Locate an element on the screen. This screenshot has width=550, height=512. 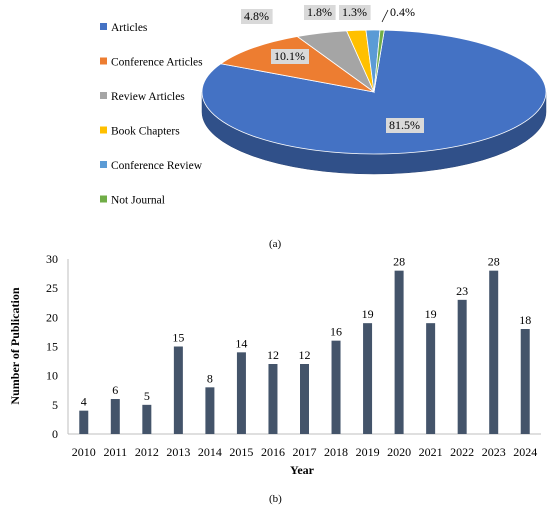
y-tick-label: 25 is located at coordinates (52, 288).